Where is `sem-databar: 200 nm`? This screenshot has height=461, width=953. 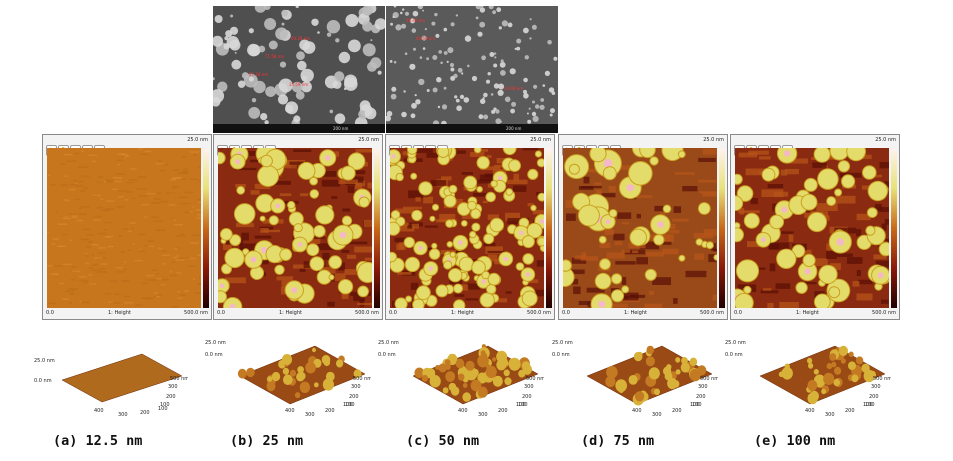
sem-databar: 200 nm is located at coordinates (472, 128).